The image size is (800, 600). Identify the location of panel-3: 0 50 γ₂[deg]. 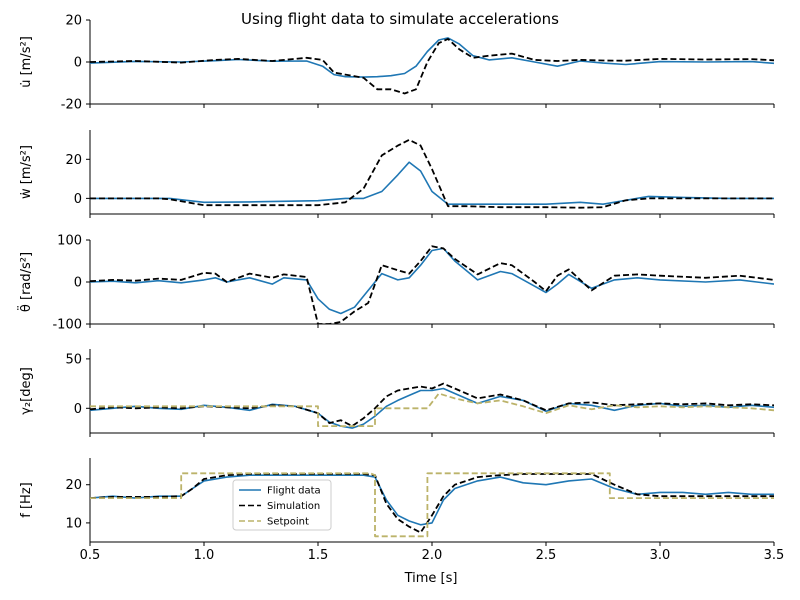
(397, 393).